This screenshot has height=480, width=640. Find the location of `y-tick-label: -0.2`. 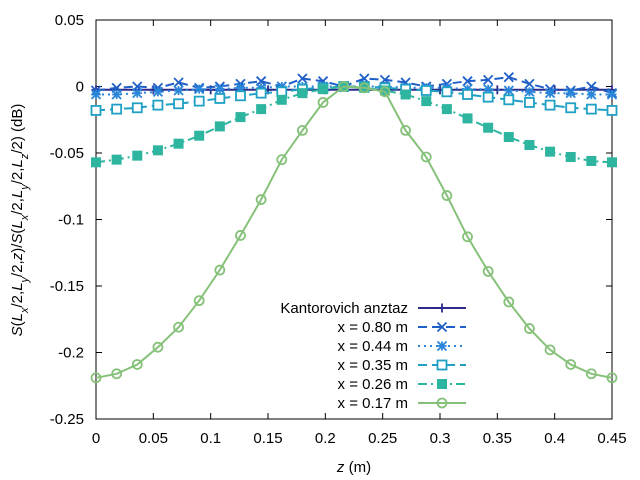

y-tick-label: -0.2 is located at coordinates (71, 353).